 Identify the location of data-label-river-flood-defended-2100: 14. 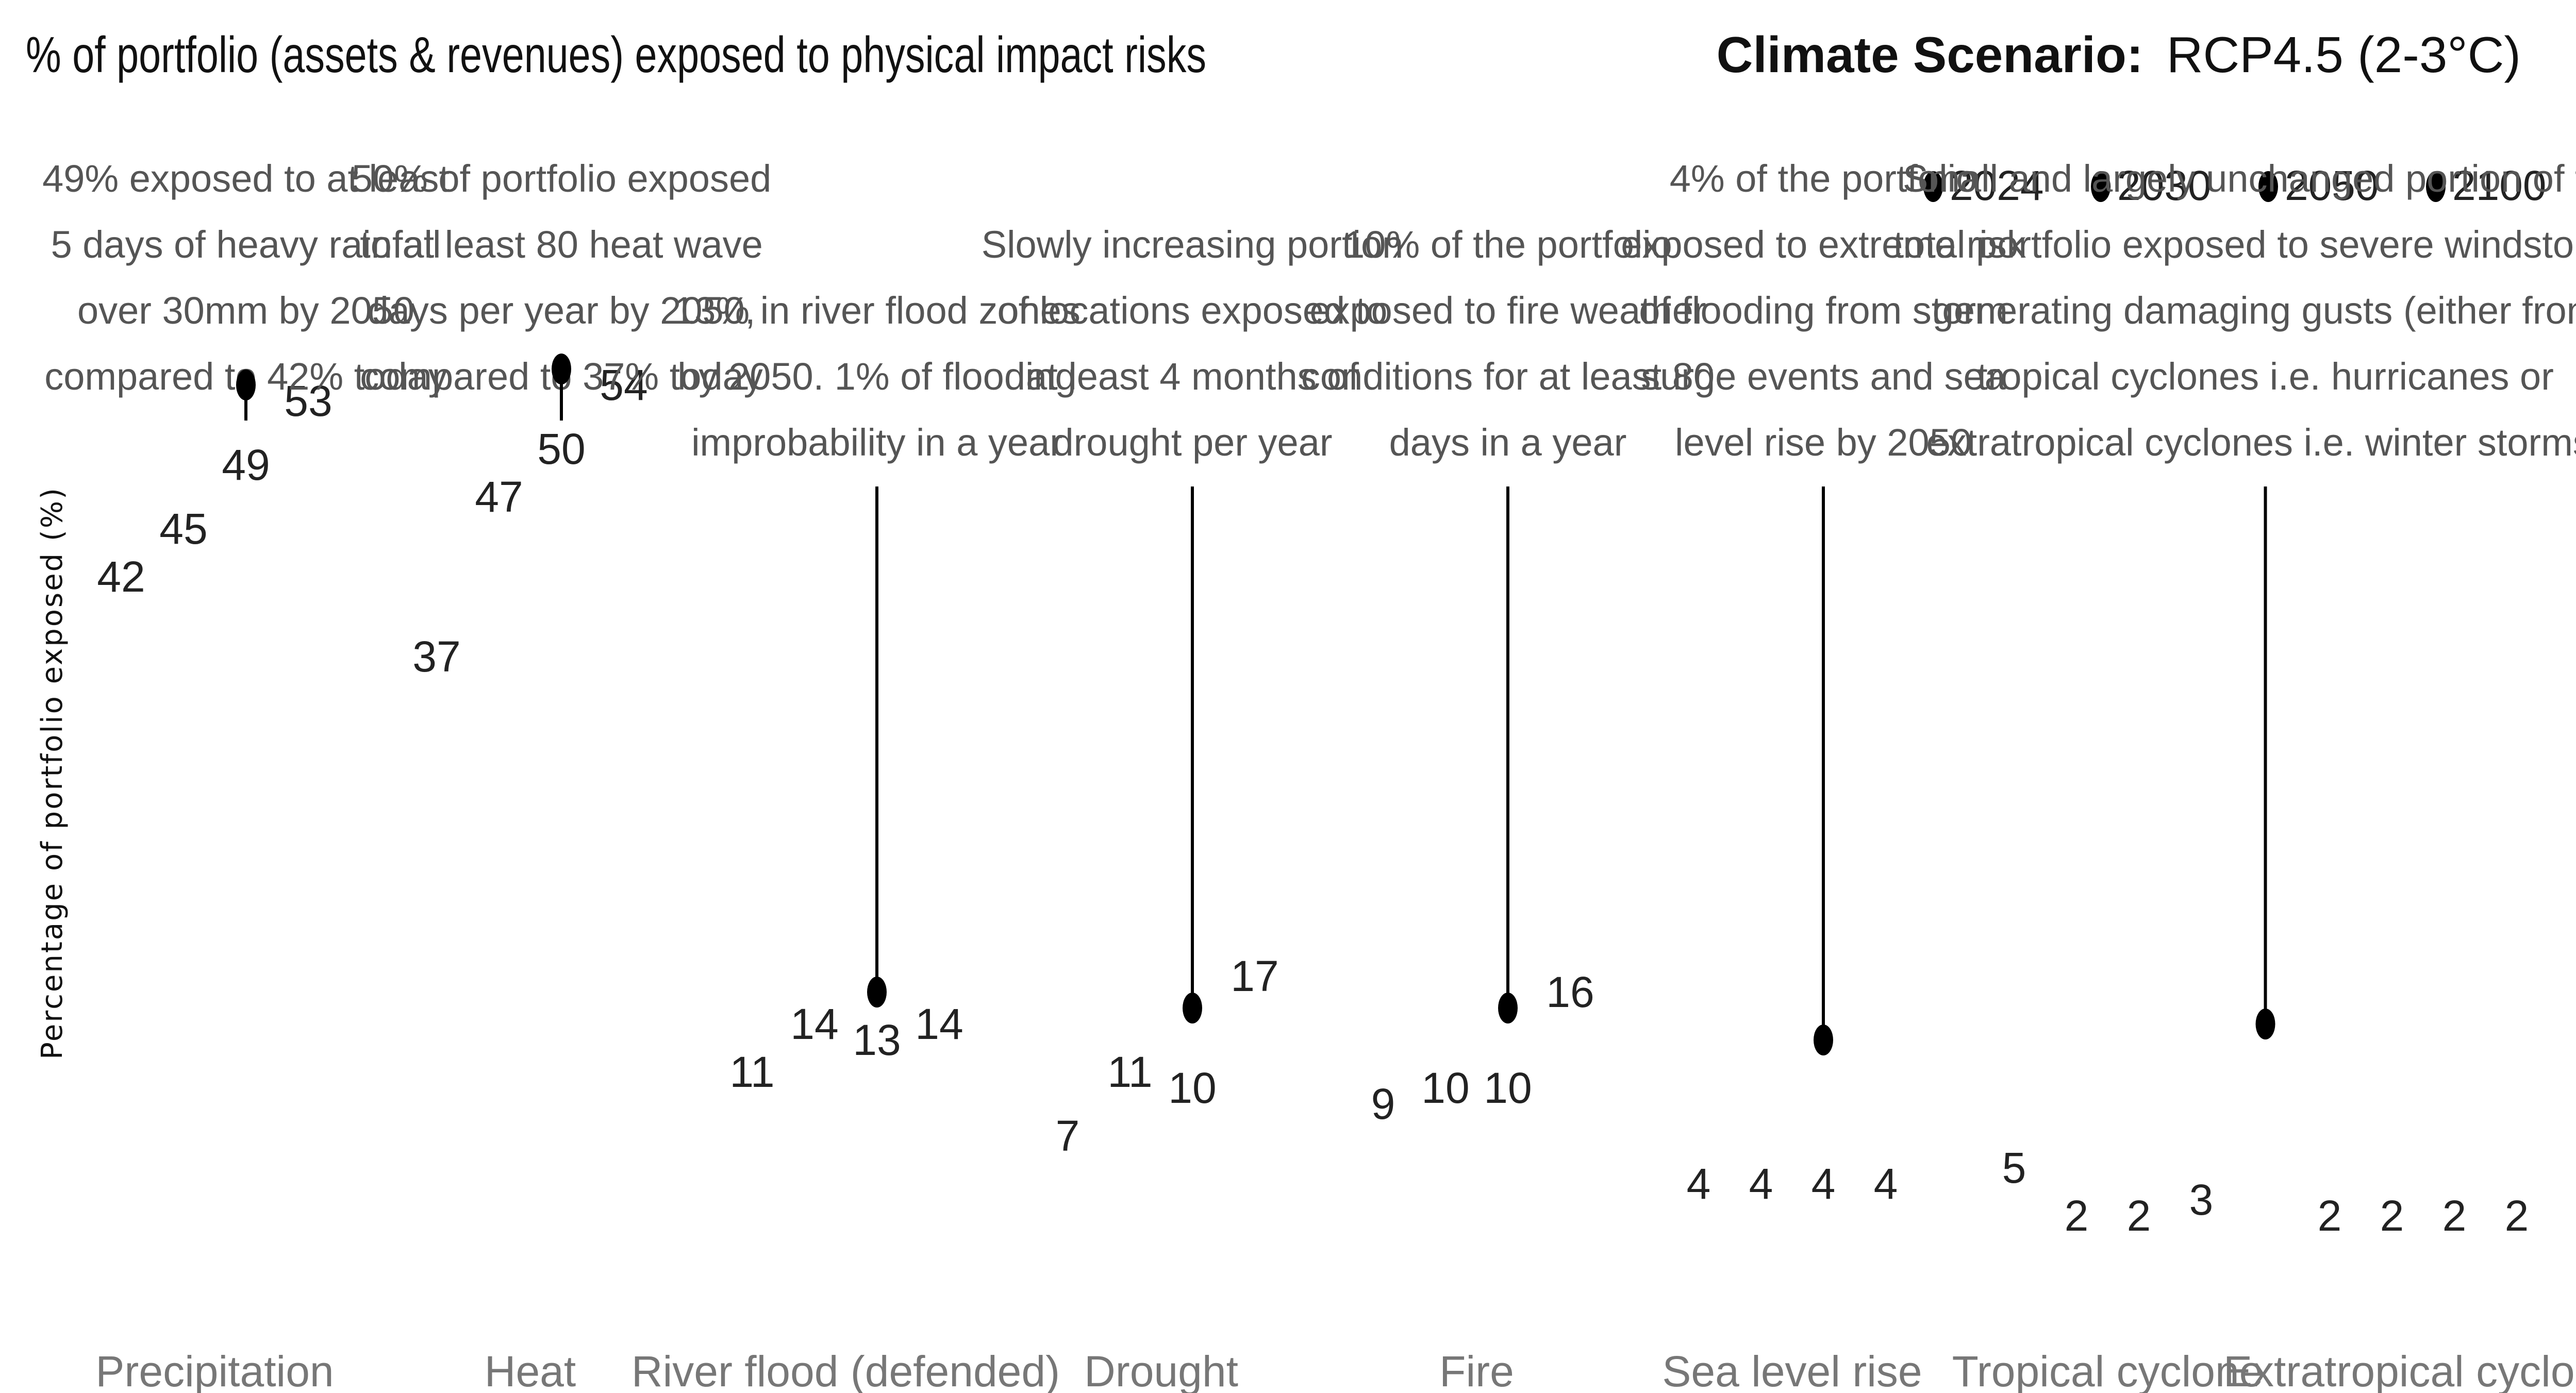
(939, 1024).